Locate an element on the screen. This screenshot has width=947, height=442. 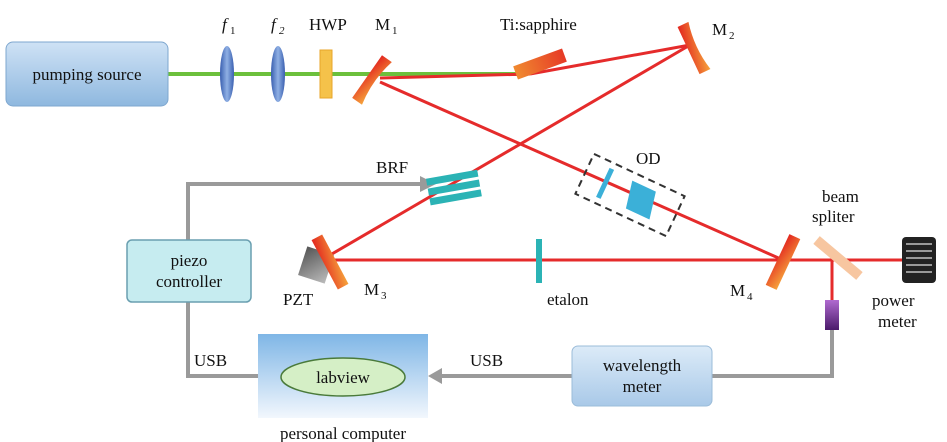
pc-to-piezo-line is located at coordinates (222, 330).